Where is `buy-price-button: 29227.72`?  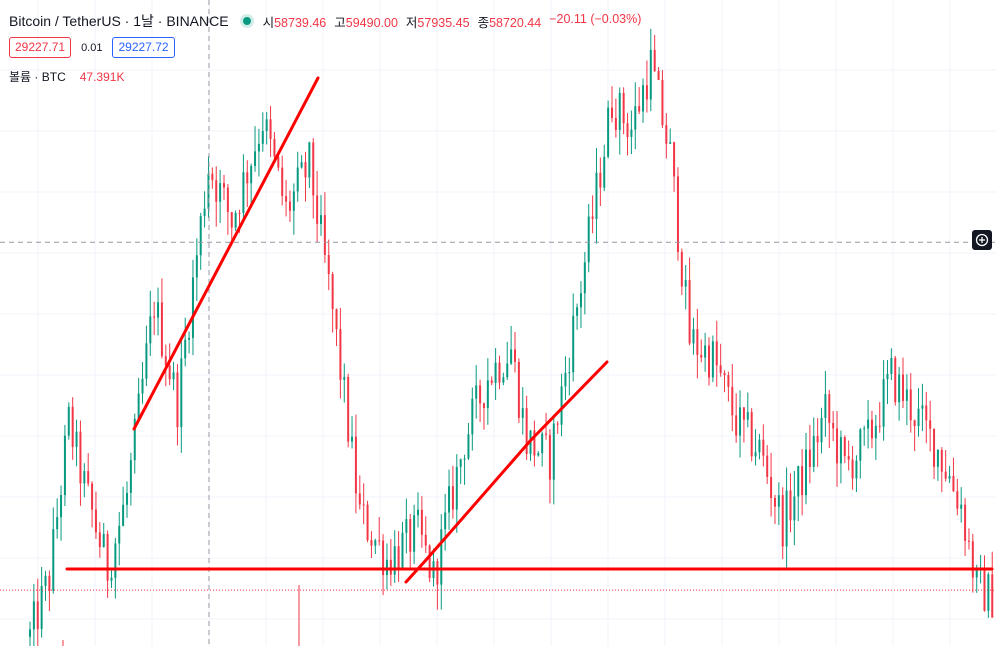 buy-price-button: 29227.72 is located at coordinates (143, 47).